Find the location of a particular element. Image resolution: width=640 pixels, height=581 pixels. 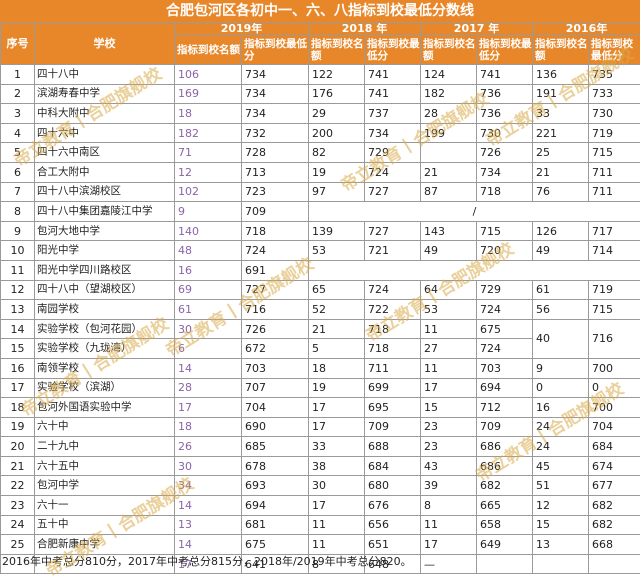

cell-2019-quota: 106 is located at coordinates (208, 75).